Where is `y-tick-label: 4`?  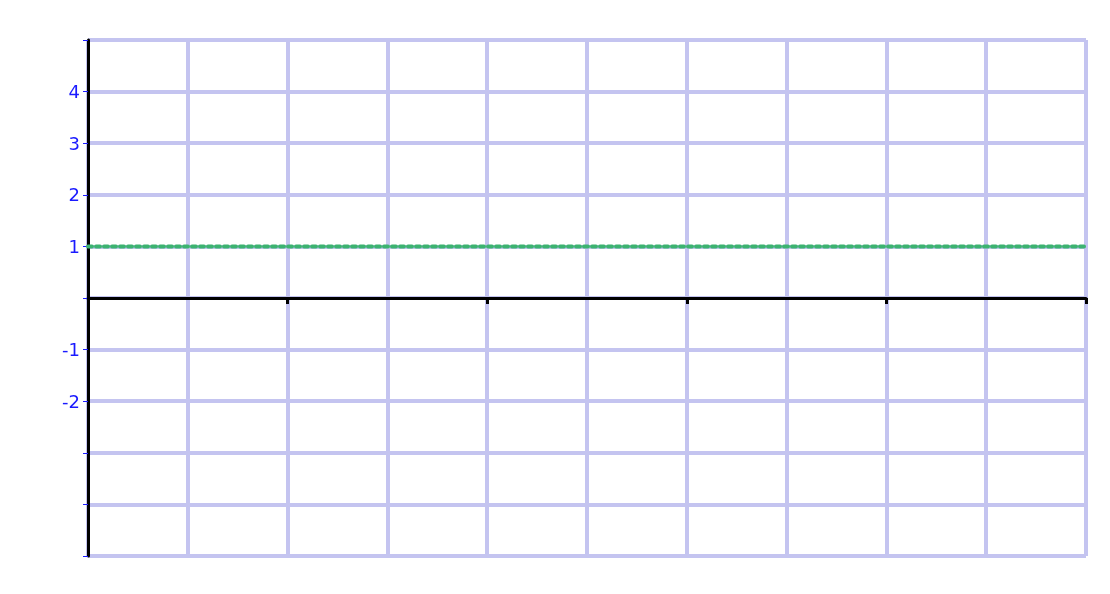 y-tick-label: 4 is located at coordinates (74, 92).